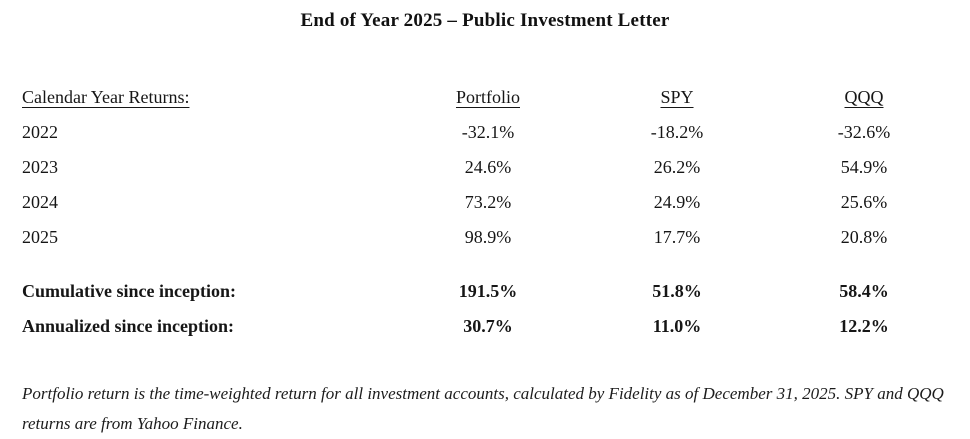 The height and width of the screenshot is (439, 970). What do you see at coordinates (203, 97) in the screenshot?
I see `table-caption-cell: Calendar Year Returns:` at bounding box center [203, 97].